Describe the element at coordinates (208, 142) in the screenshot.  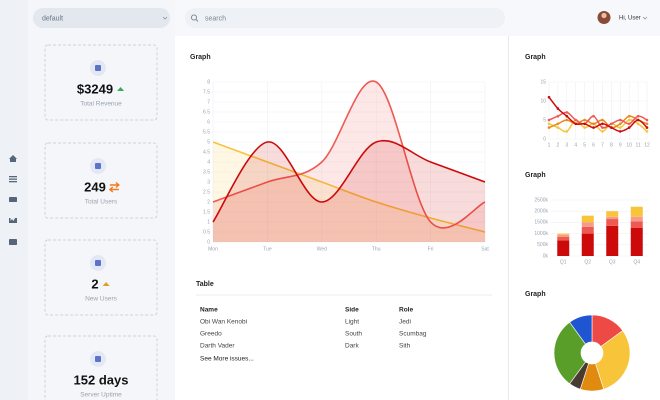
I see `y-tick-label: 5` at that location.